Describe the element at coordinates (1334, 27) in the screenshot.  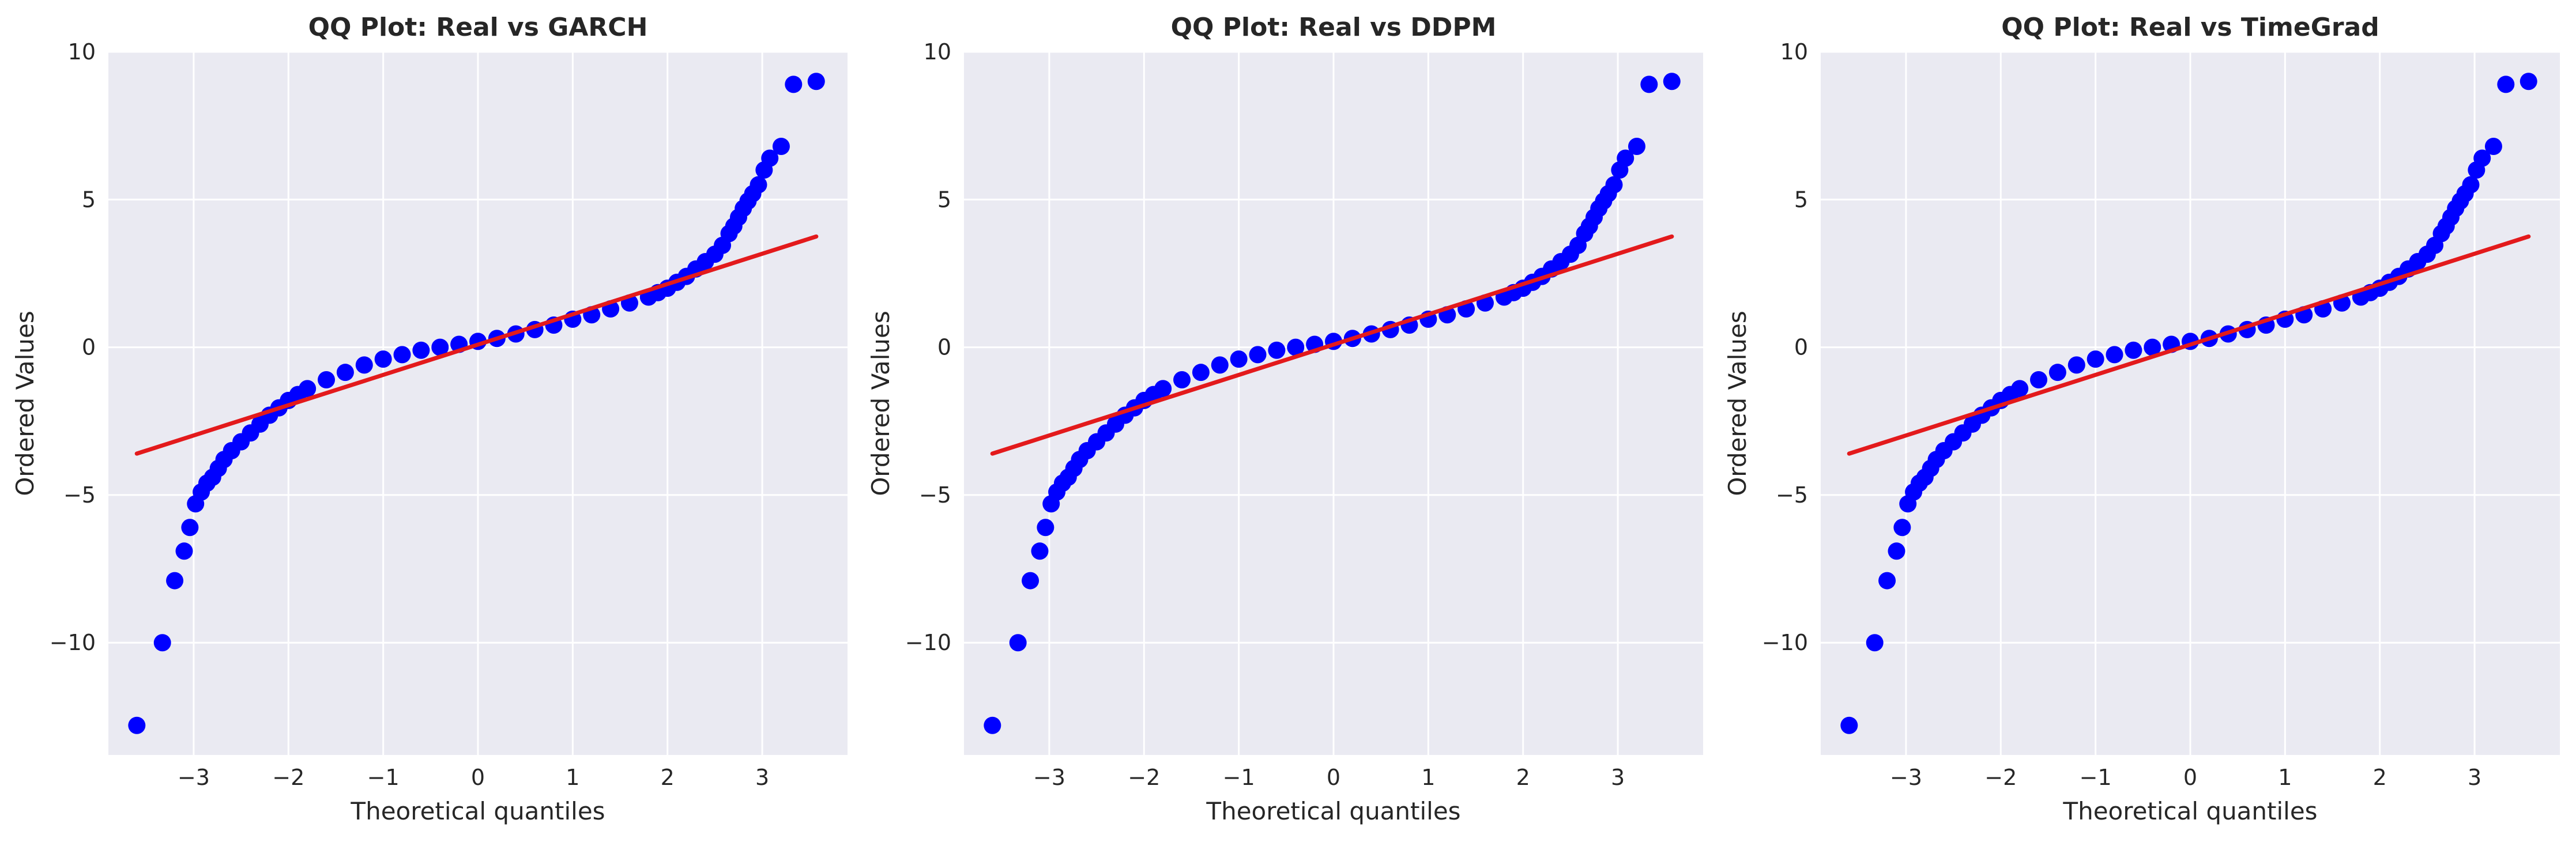
I see `chart-title: QQ Plot: Real vs DDPM` at that location.